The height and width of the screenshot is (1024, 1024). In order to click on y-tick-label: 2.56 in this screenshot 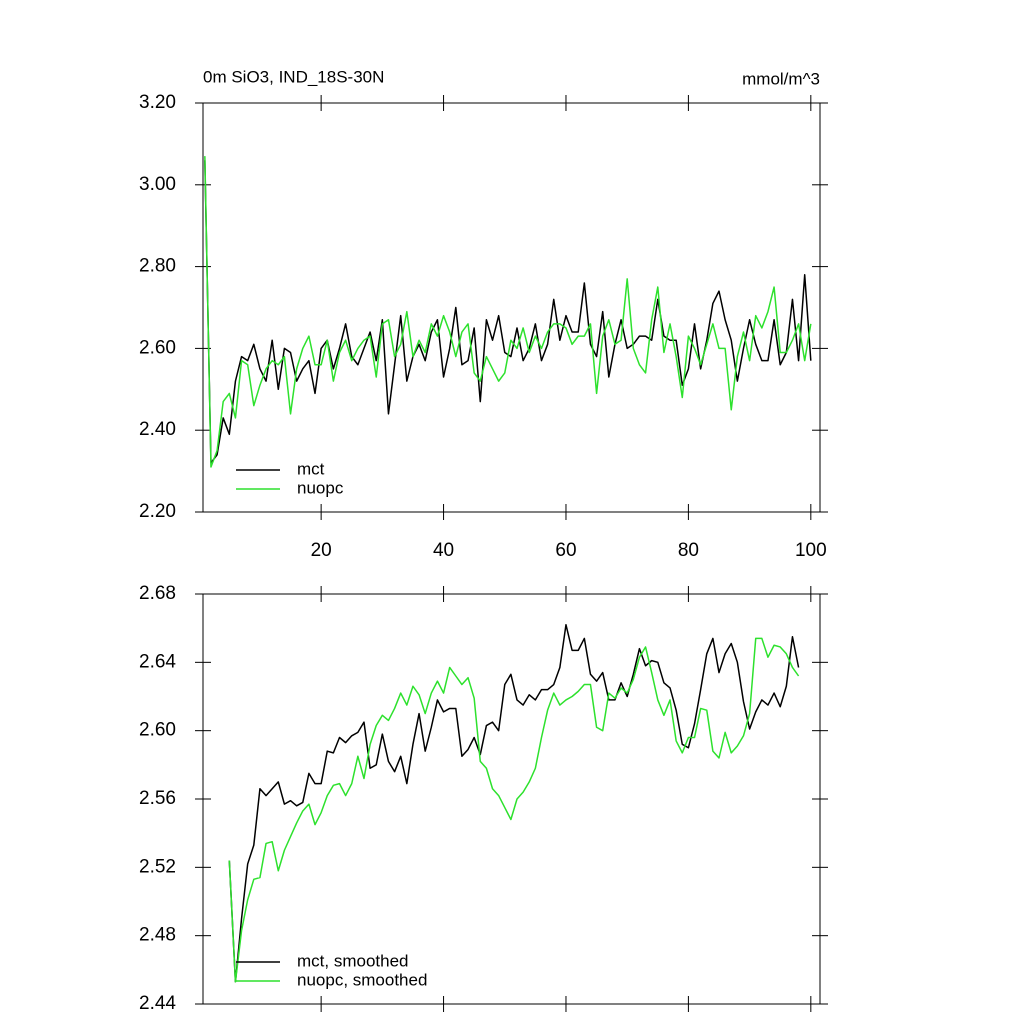, I will do `click(157, 798)`.